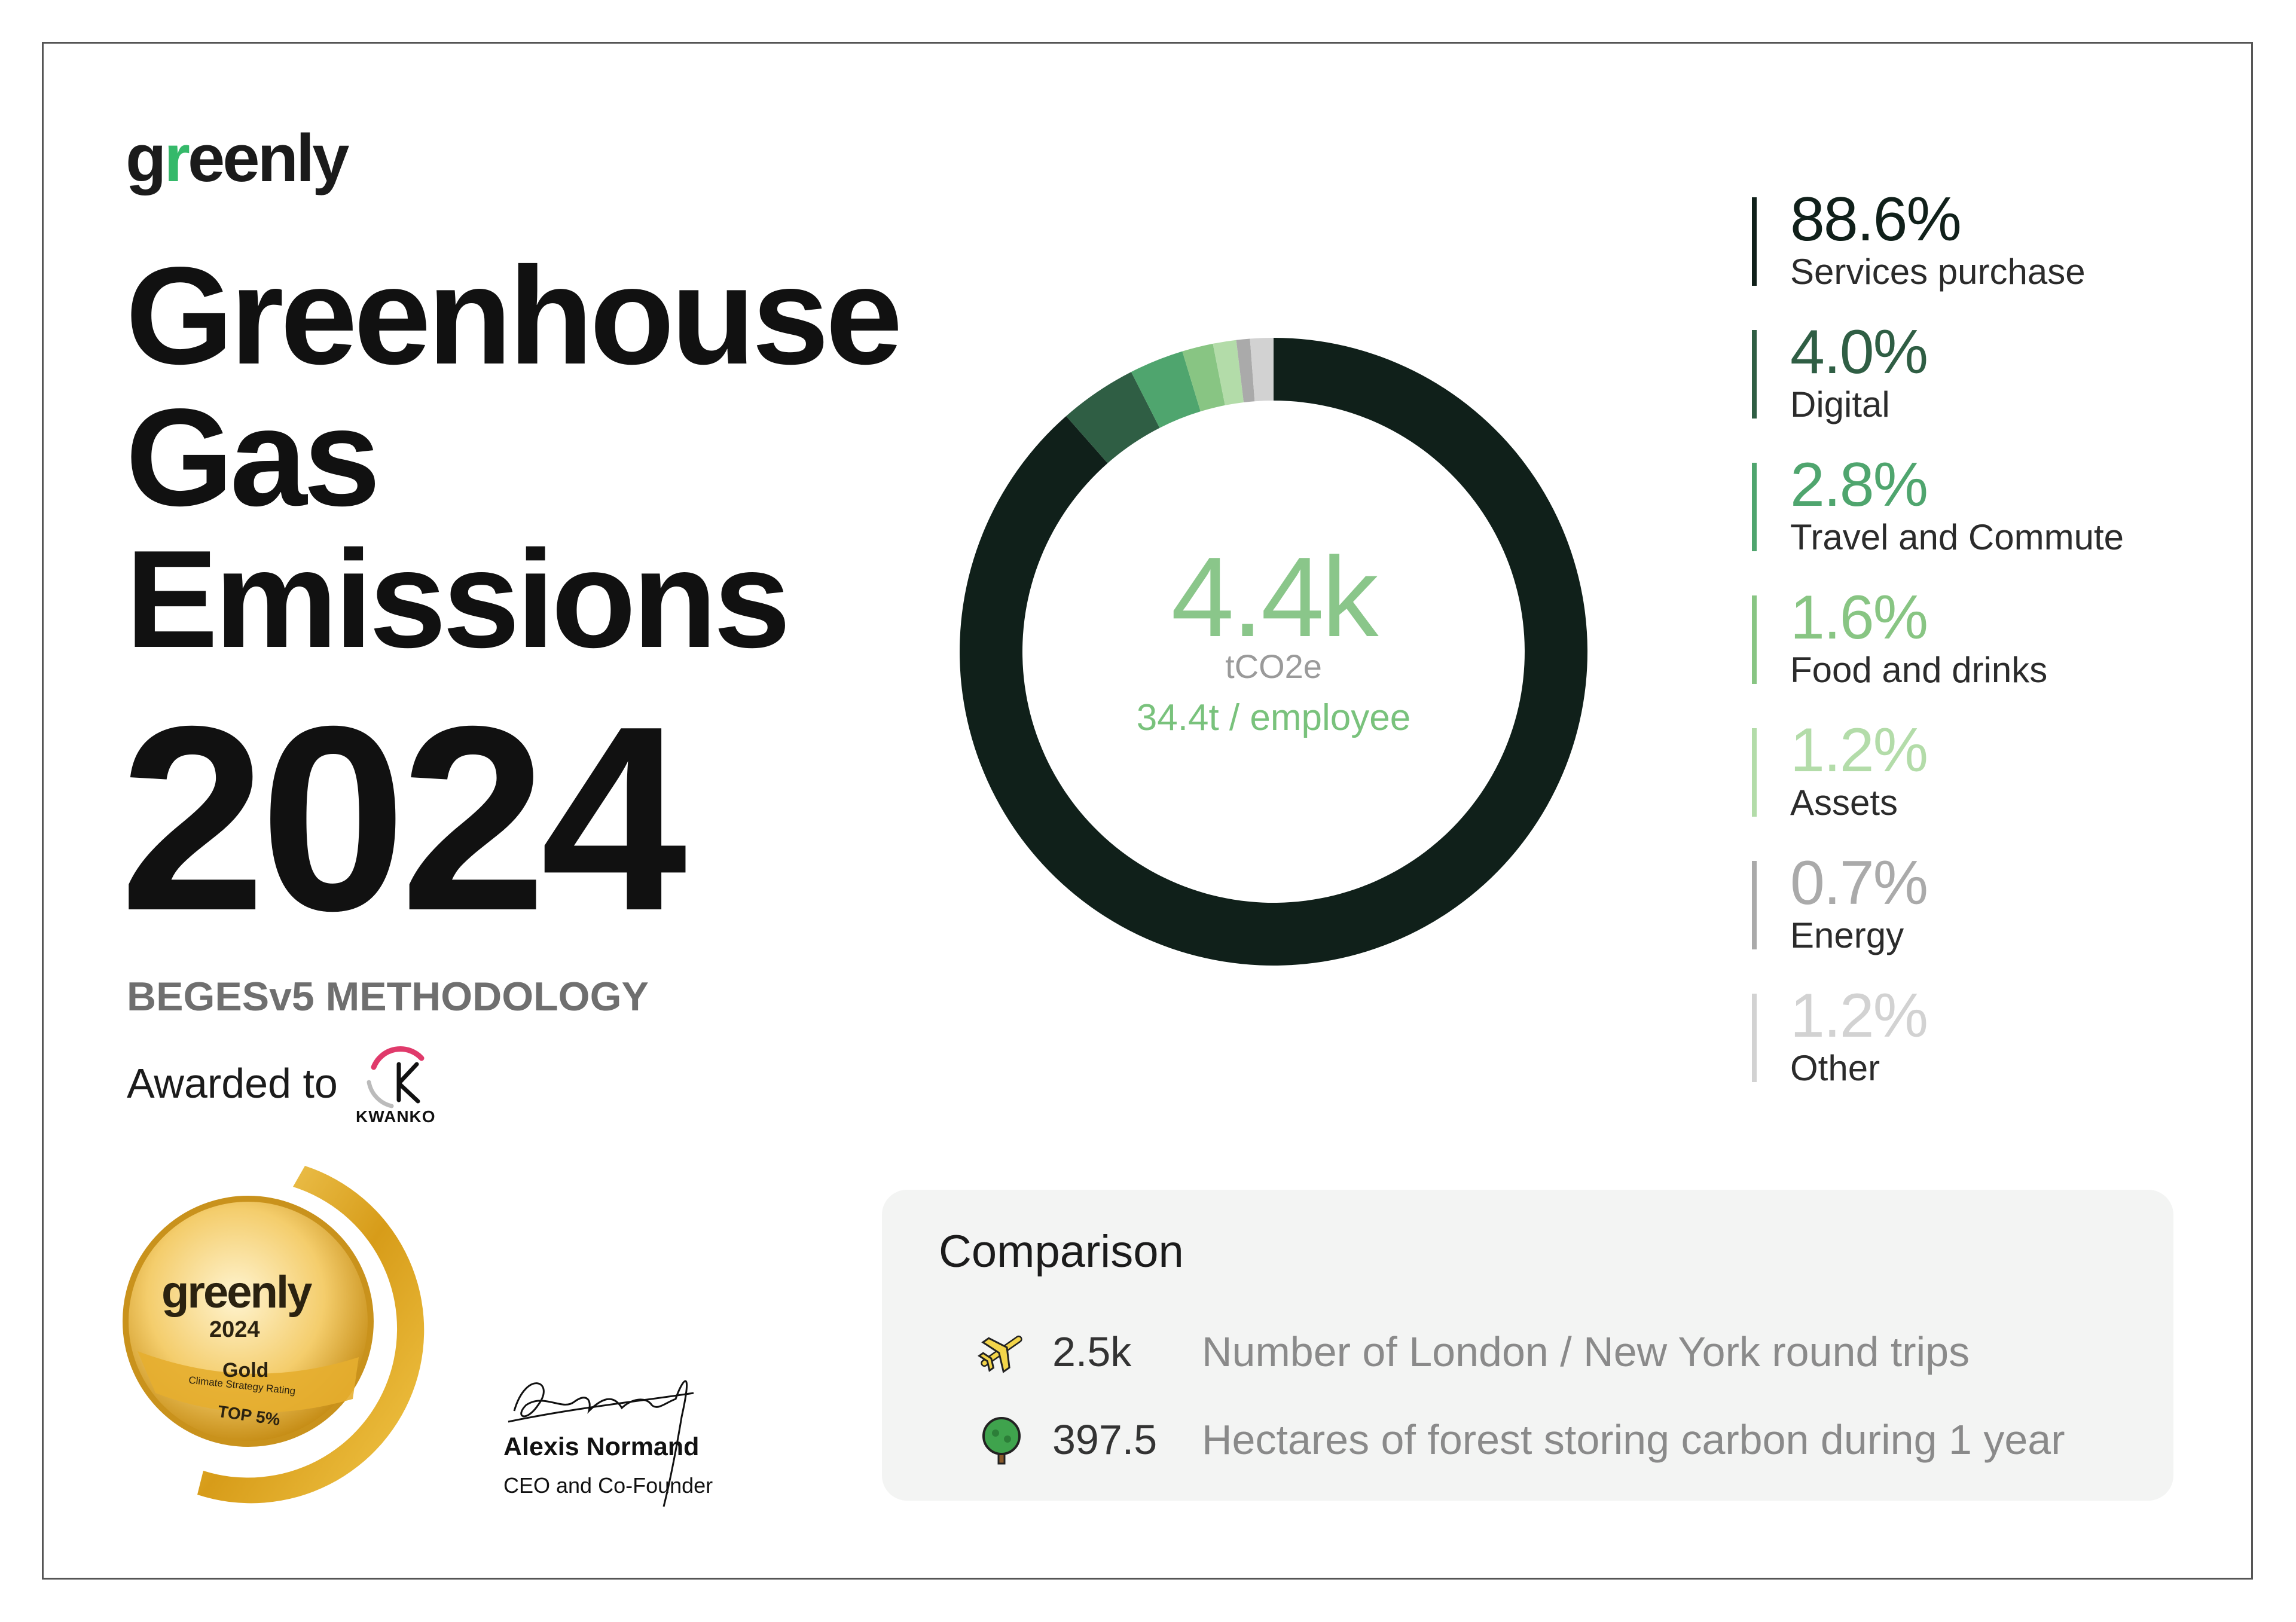 Image resolution: width=2296 pixels, height=1622 pixels. I want to click on legend-item: 1.6% Food and drinks, so click(1991, 637).